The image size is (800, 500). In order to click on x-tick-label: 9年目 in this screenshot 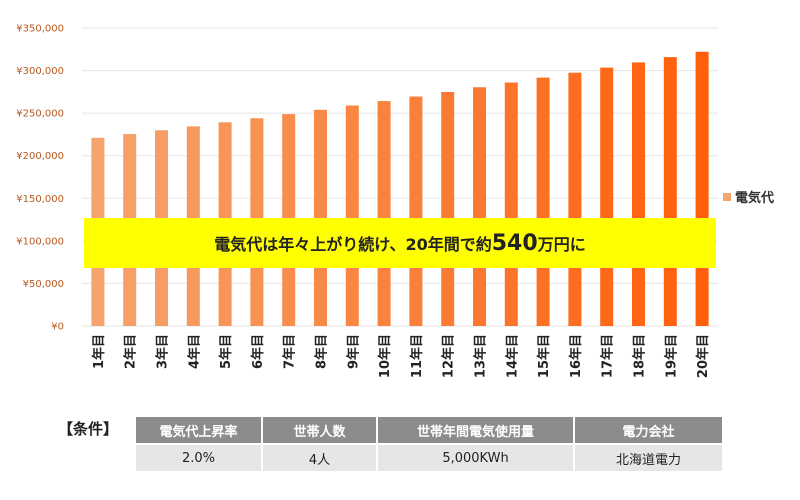, I will do `click(353, 351)`.